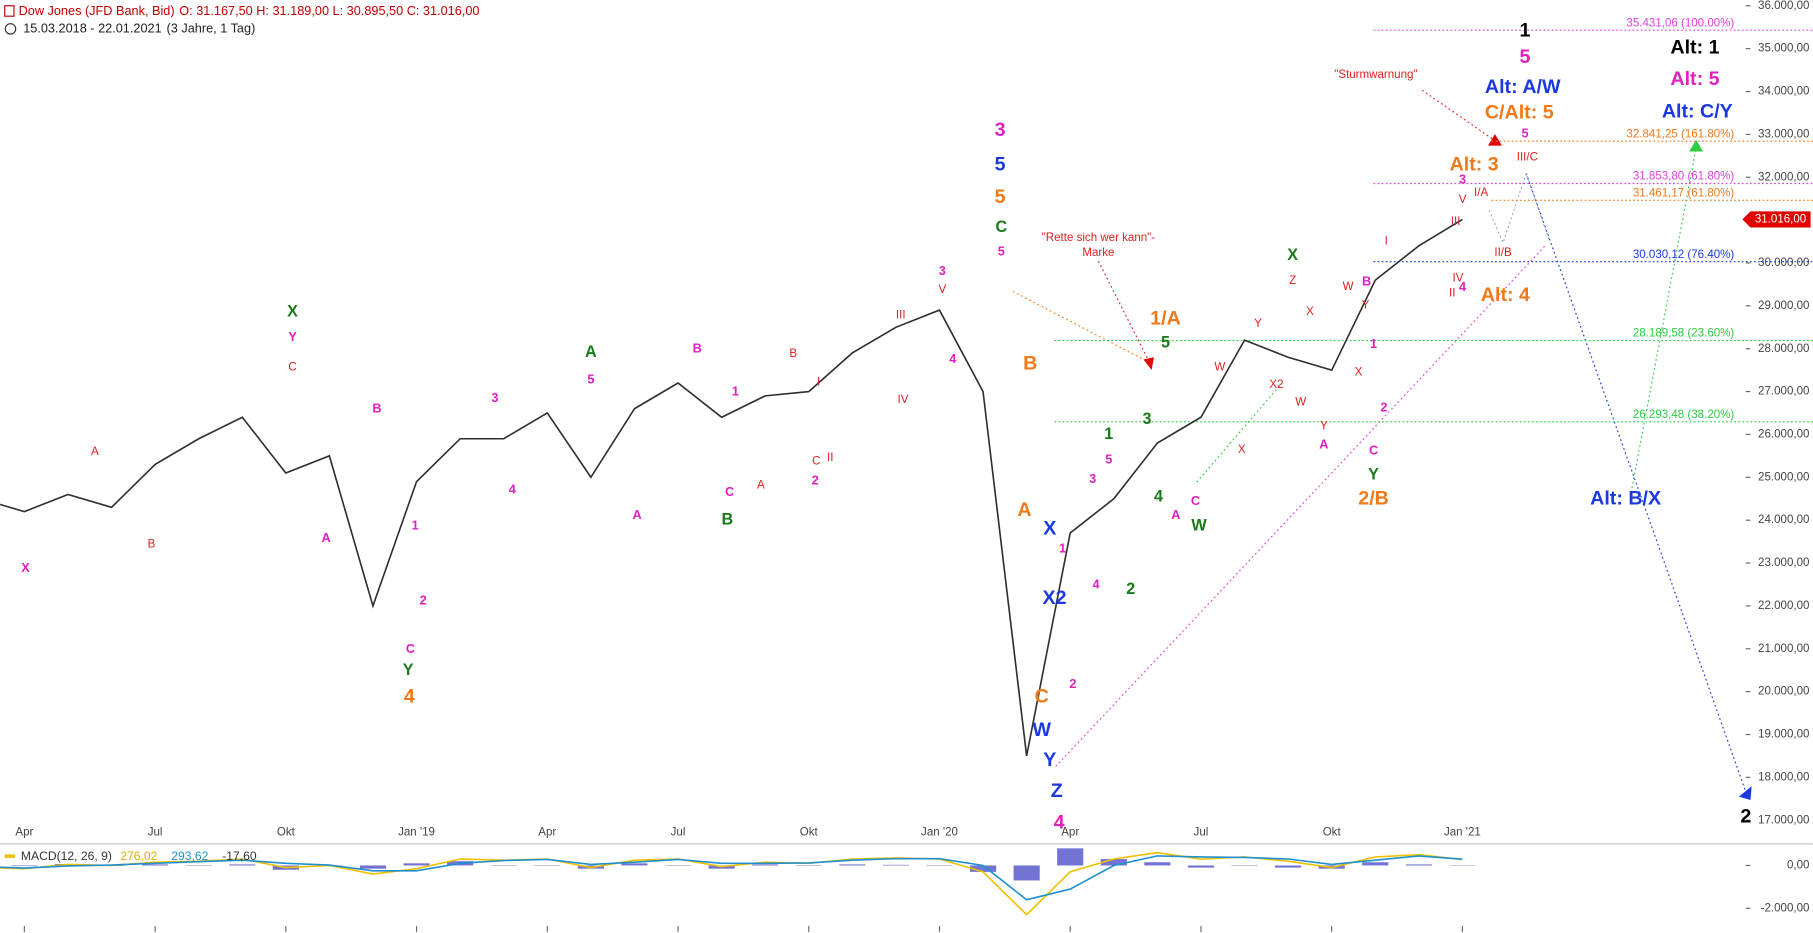  I want to click on price-tag, so click(1776, 219).